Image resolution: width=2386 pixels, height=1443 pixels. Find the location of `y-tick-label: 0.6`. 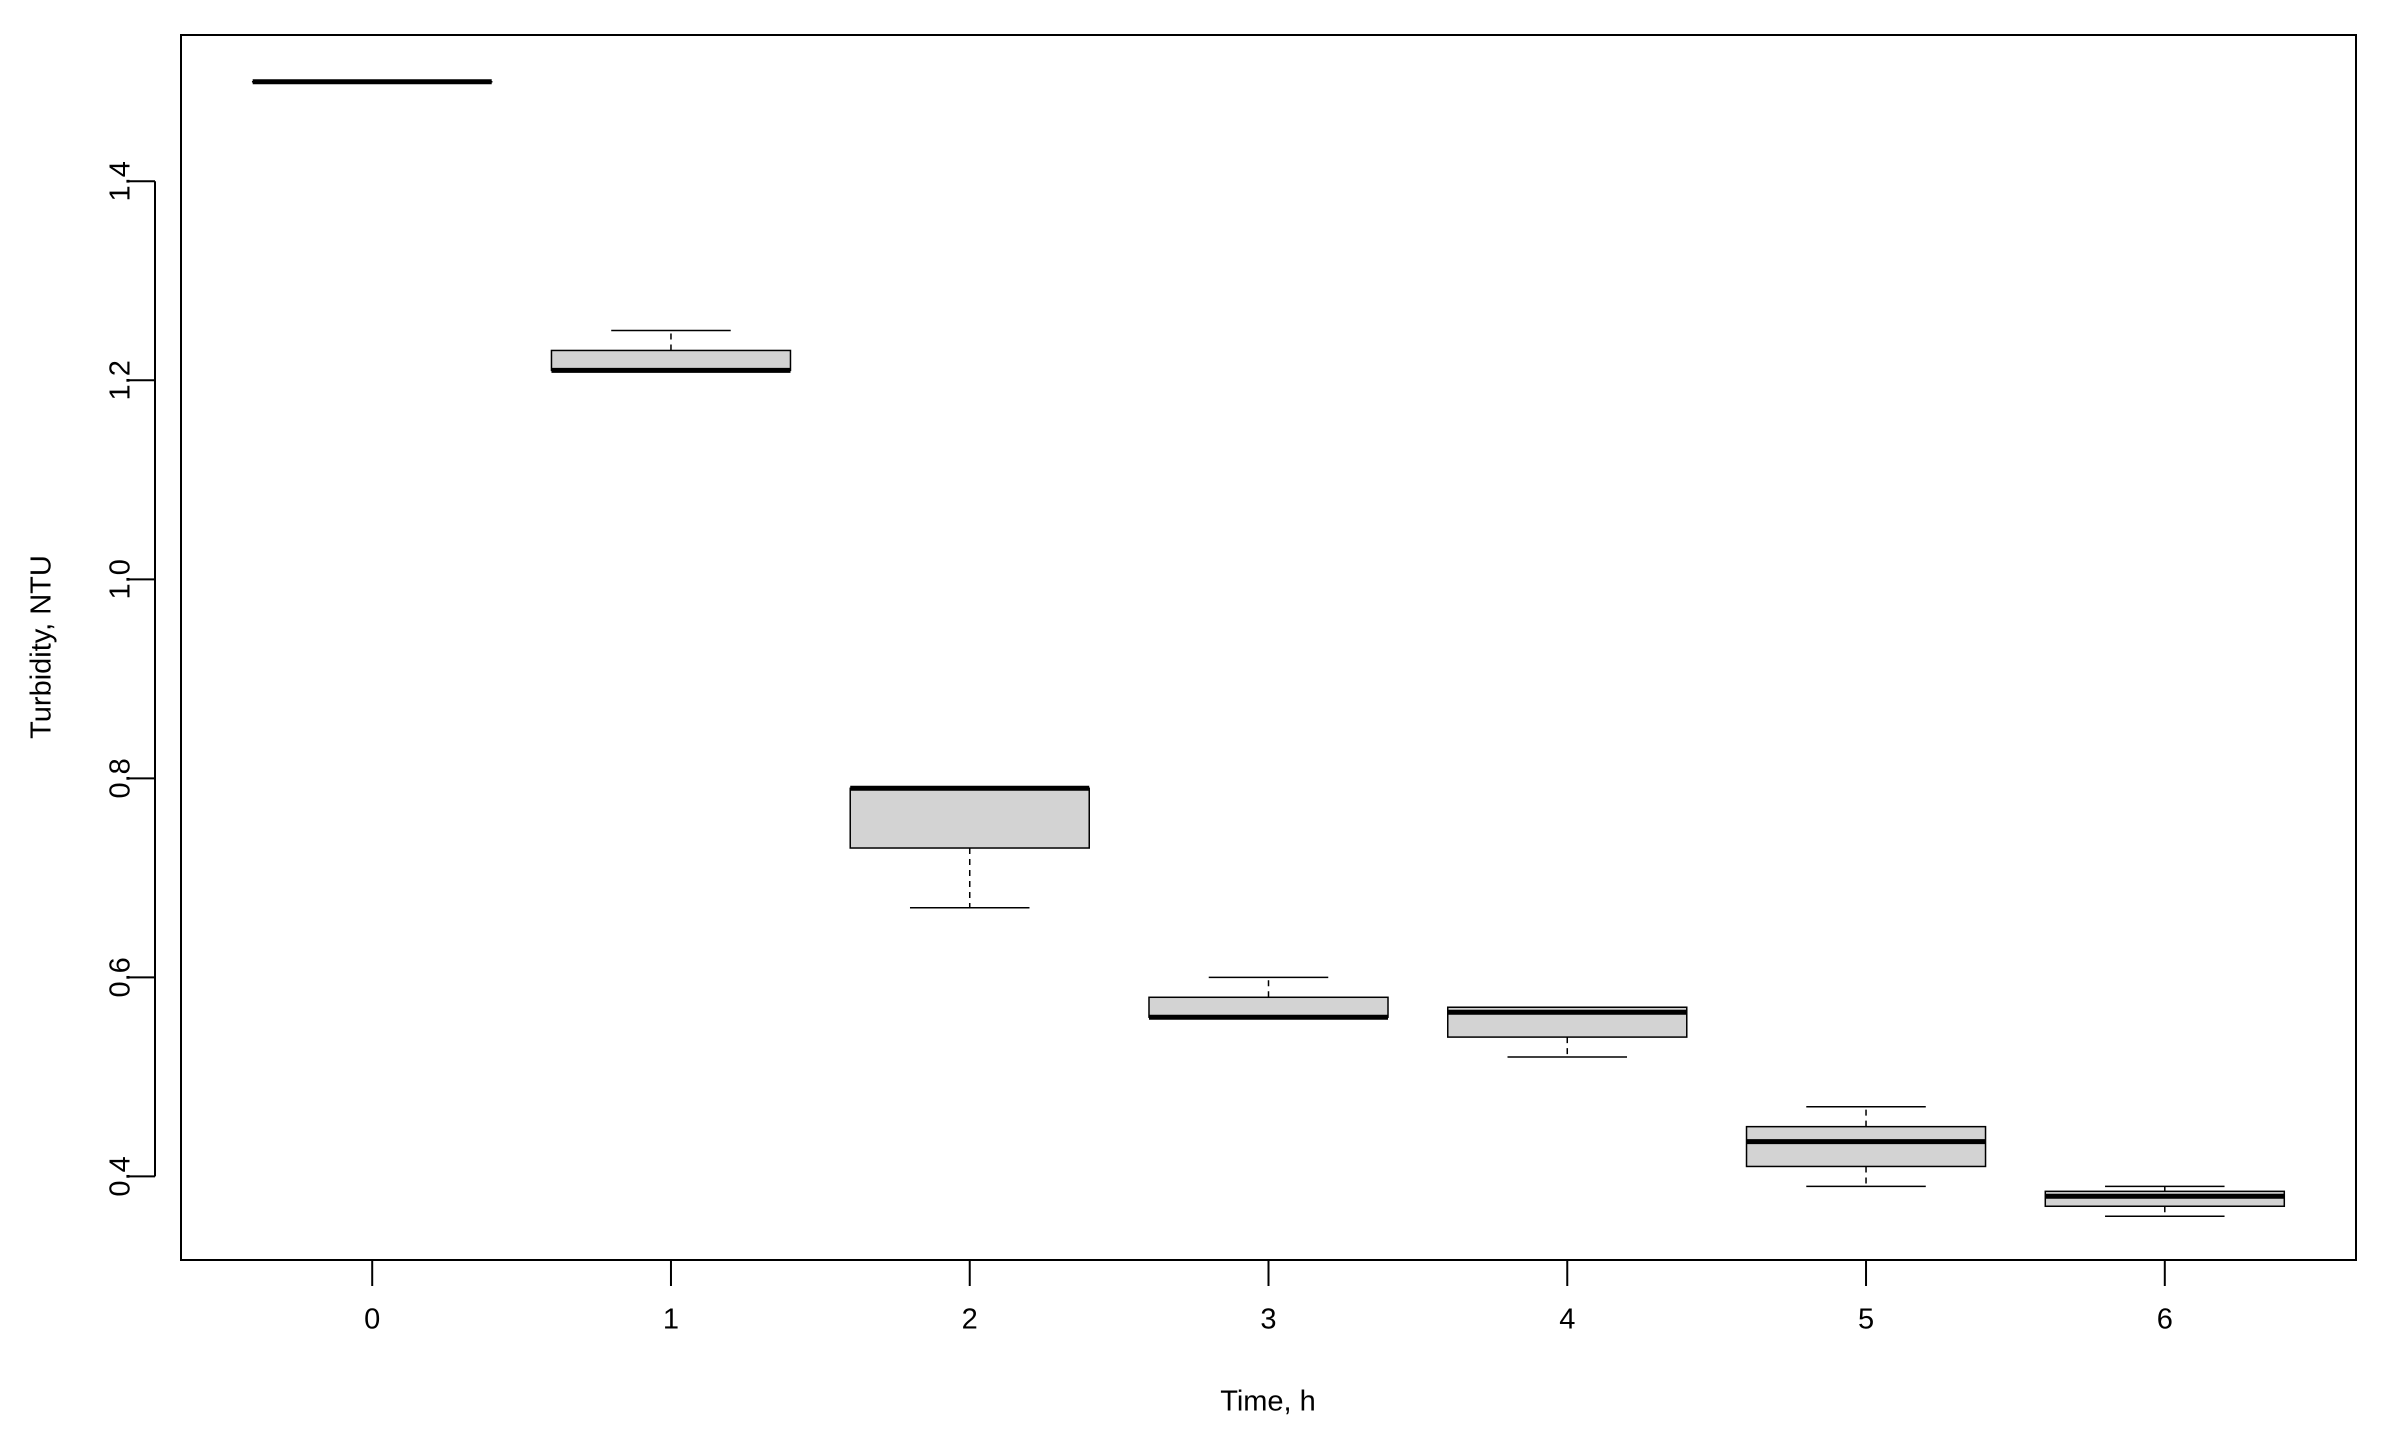

y-tick-label: 0.6 is located at coordinates (121, 977).